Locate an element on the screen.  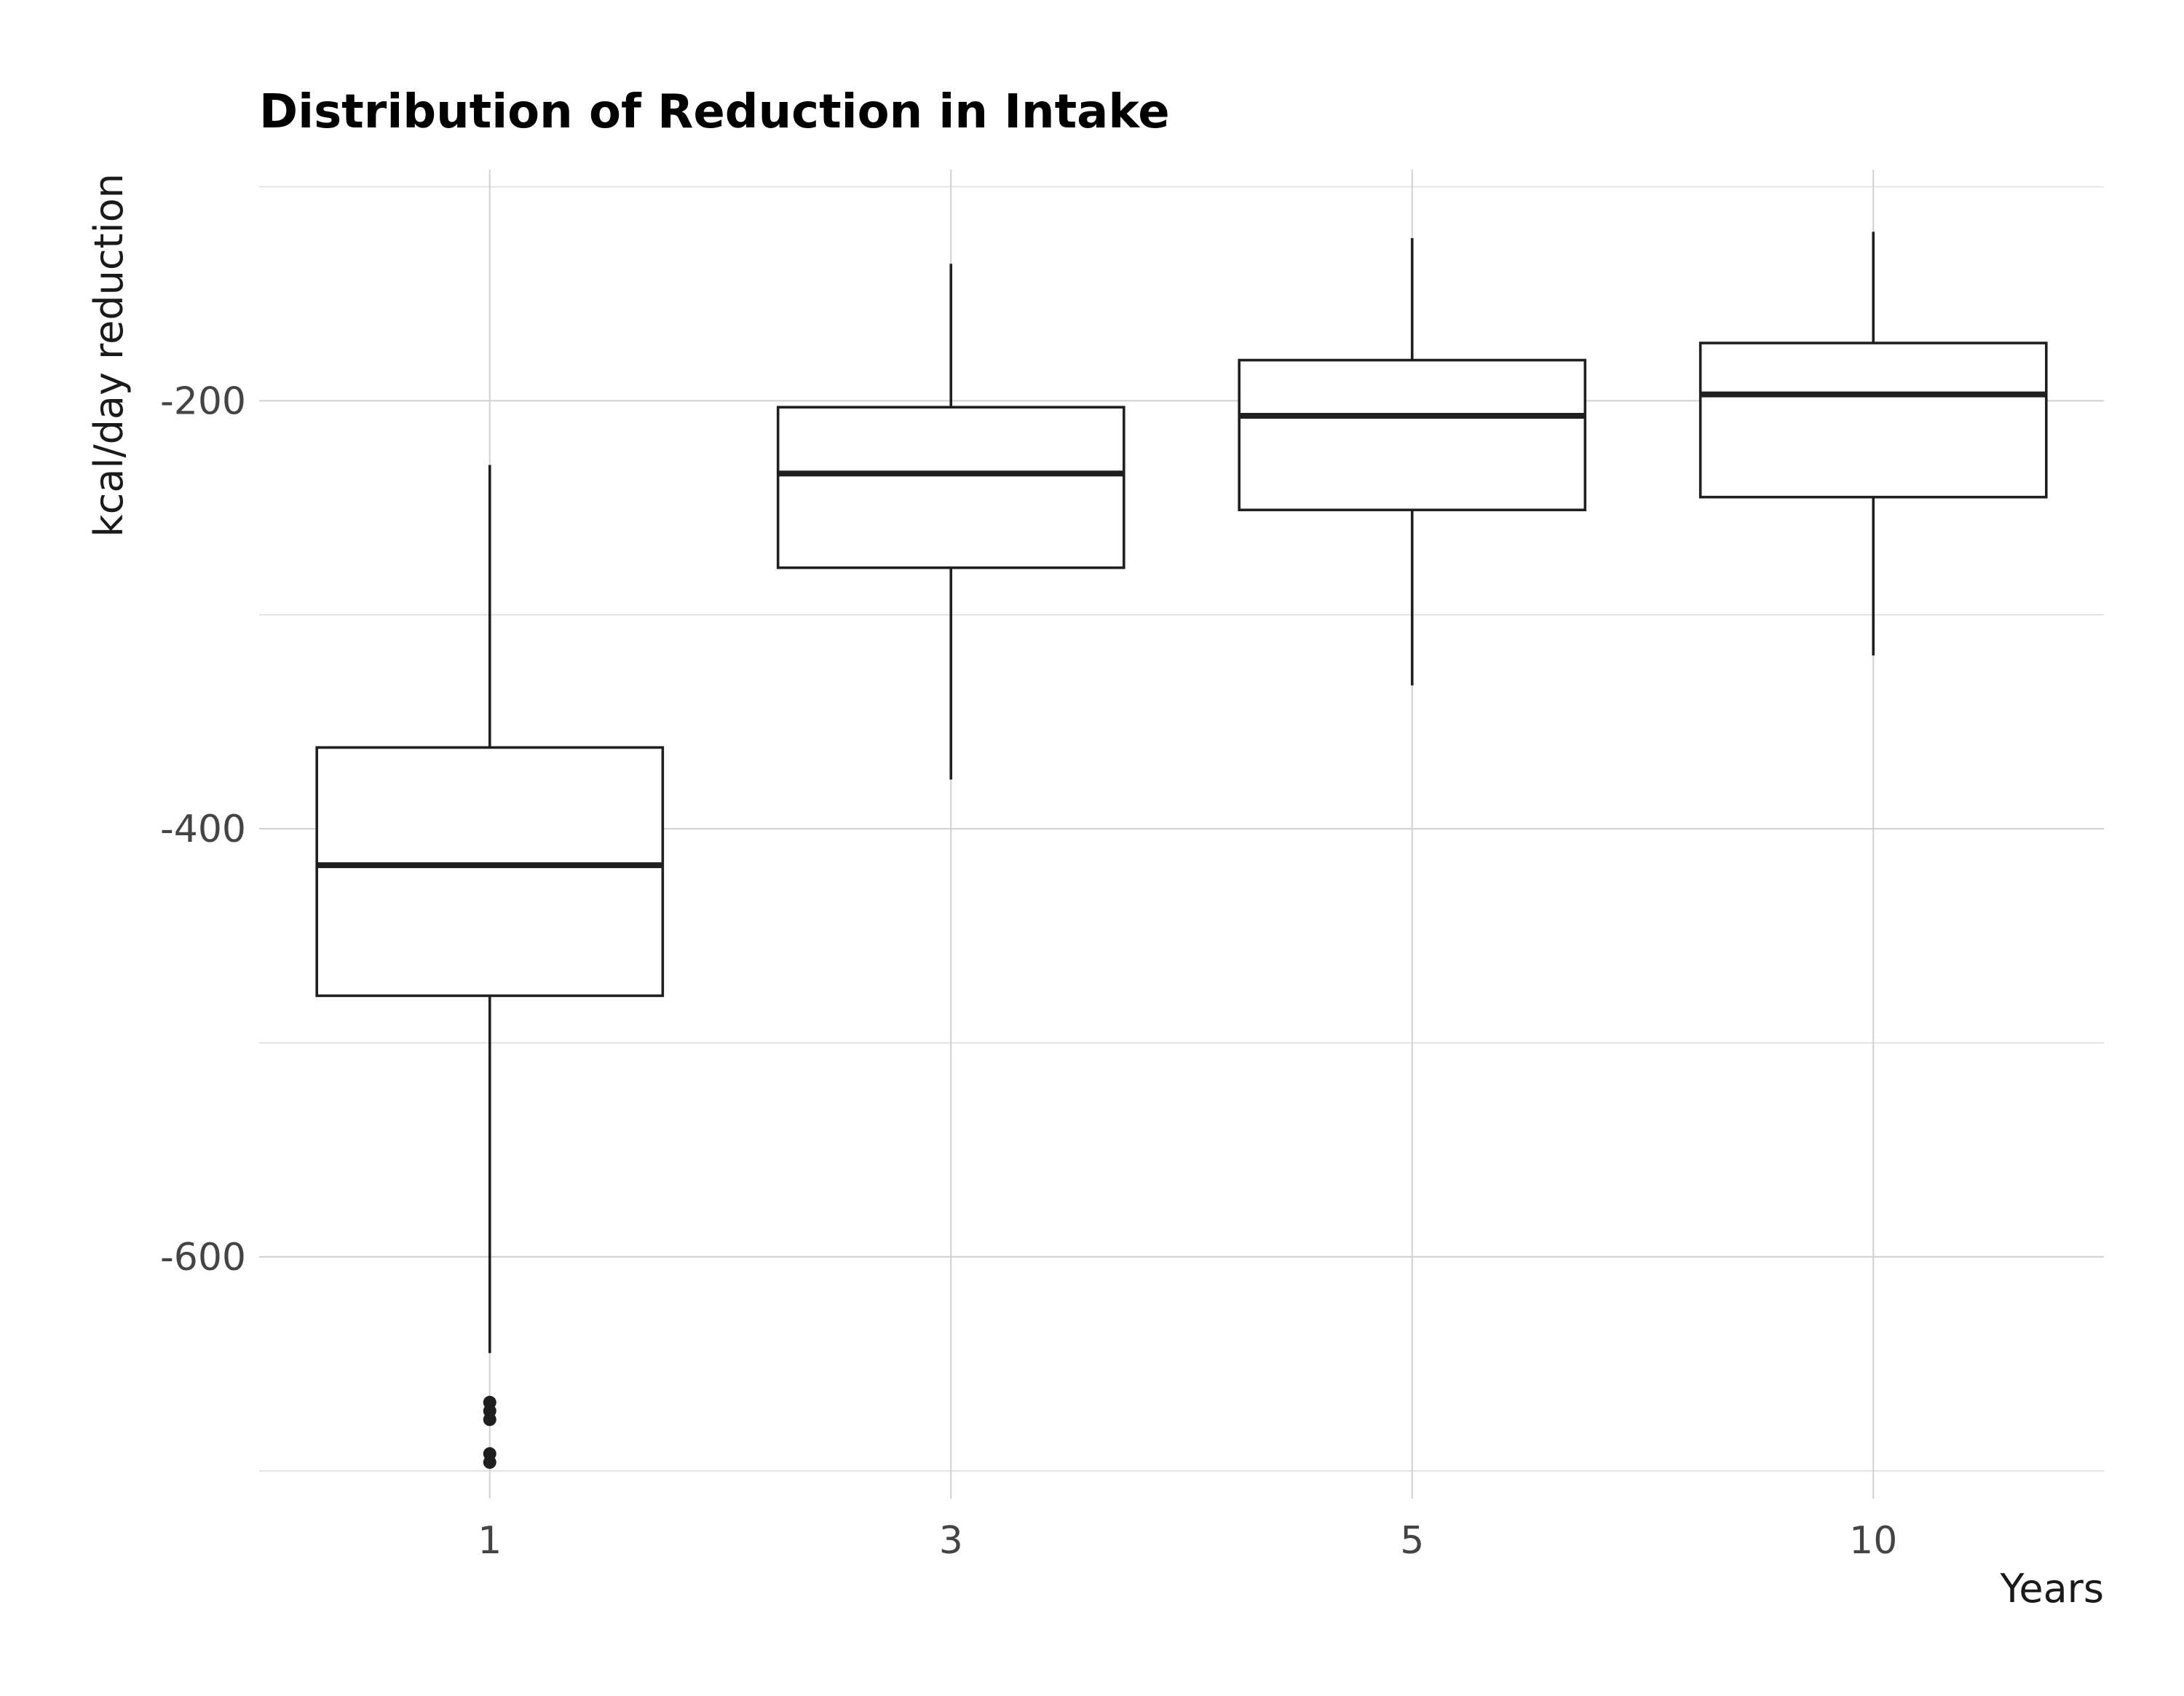
x-tick-label: 10 is located at coordinates (1873, 1541).